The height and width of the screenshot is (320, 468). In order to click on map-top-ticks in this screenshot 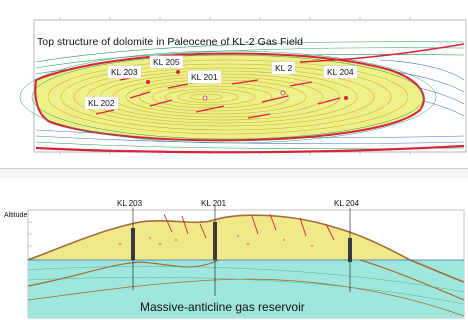, I will do `click(235, 18)`.